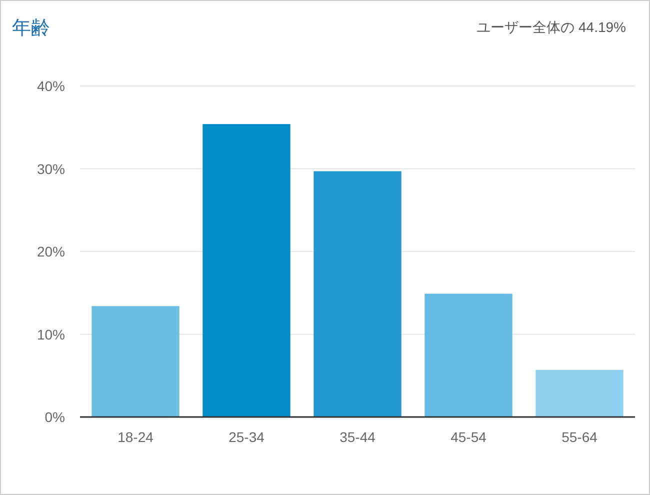  I want to click on x-tick-label: 45-54, so click(468, 437).